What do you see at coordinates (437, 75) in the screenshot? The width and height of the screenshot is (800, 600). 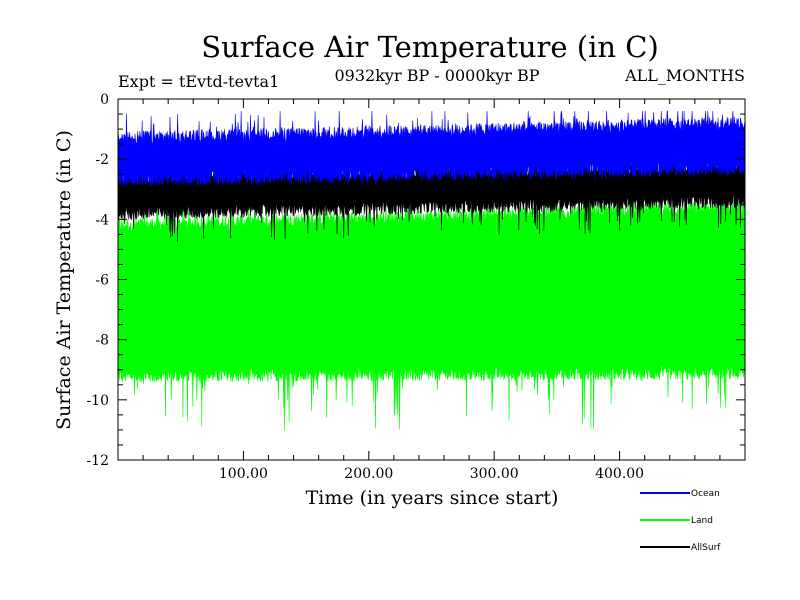 I see `time-range-label: 0932kyr BP - 0000kyr BP` at bounding box center [437, 75].